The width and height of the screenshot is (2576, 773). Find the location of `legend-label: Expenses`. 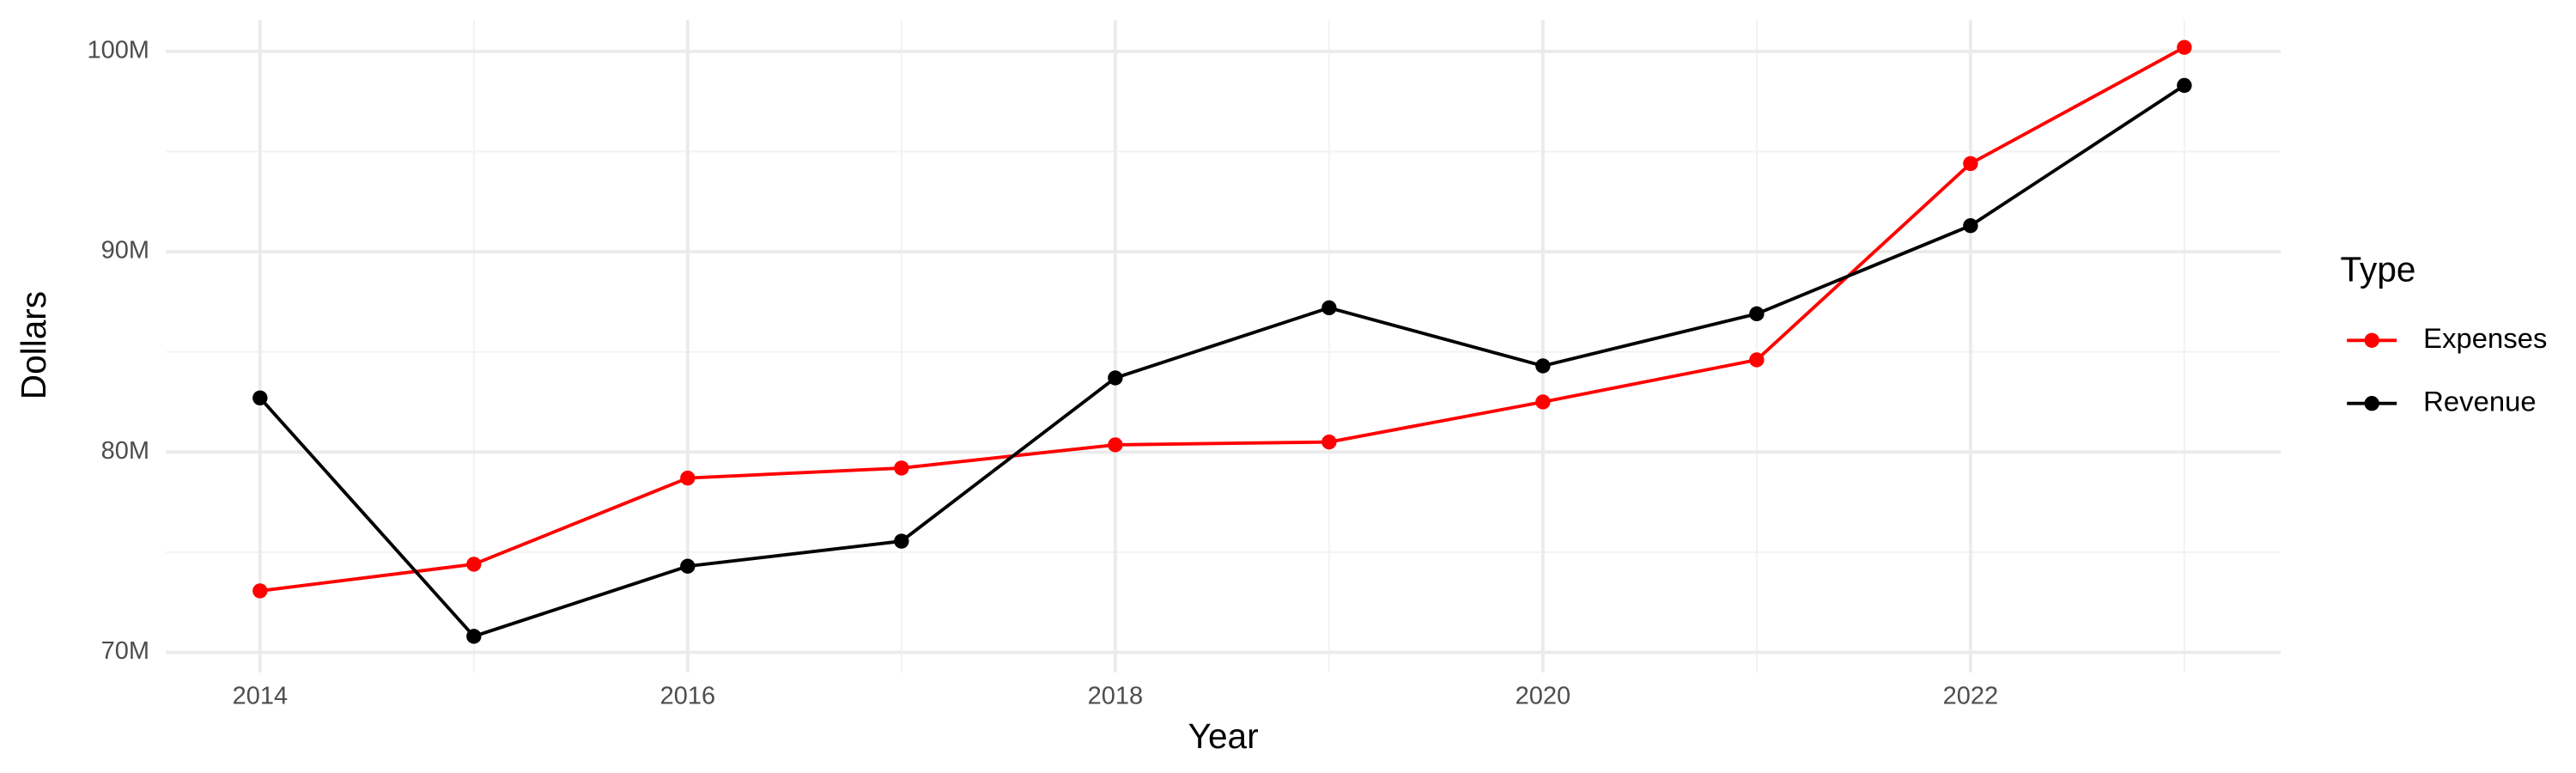

legend-label: Expenses is located at coordinates (2485, 338).